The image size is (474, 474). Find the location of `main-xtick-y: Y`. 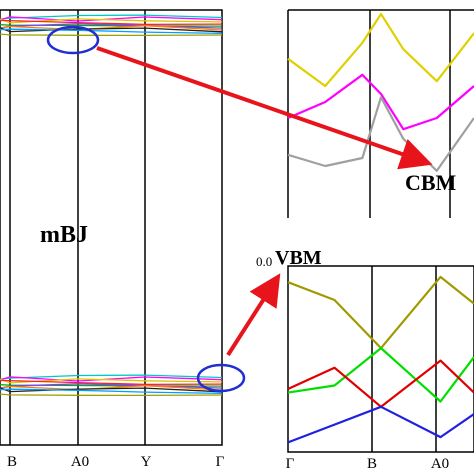

main-xtick-y: Y is located at coordinates (146, 462).